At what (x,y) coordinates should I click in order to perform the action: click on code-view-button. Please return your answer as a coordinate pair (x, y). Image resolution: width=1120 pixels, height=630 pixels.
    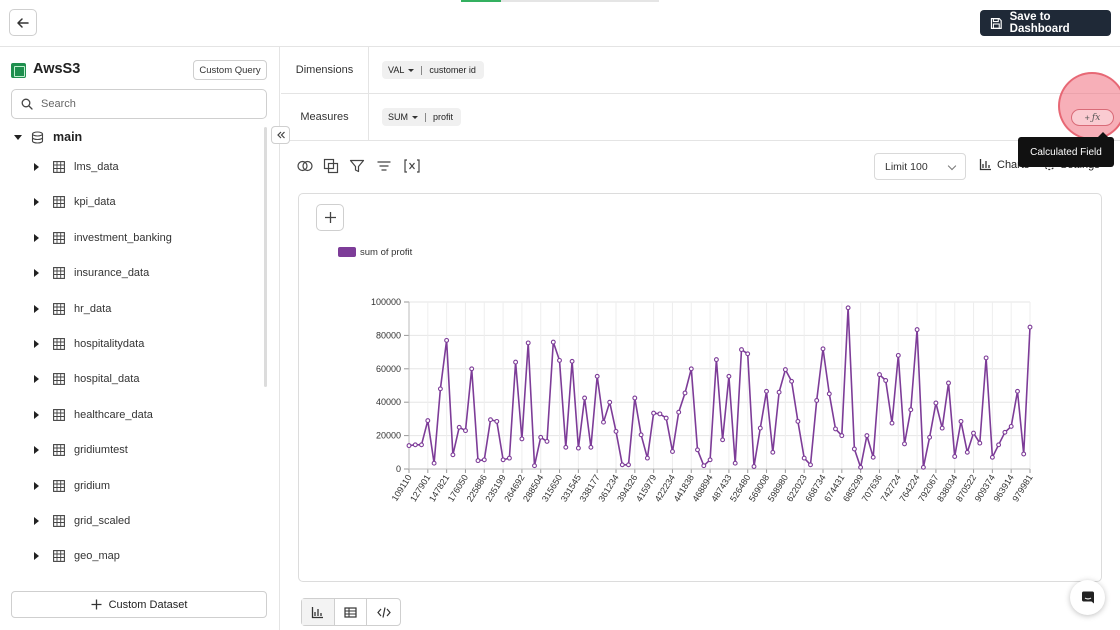
    Looking at the image, I should click on (383, 612).